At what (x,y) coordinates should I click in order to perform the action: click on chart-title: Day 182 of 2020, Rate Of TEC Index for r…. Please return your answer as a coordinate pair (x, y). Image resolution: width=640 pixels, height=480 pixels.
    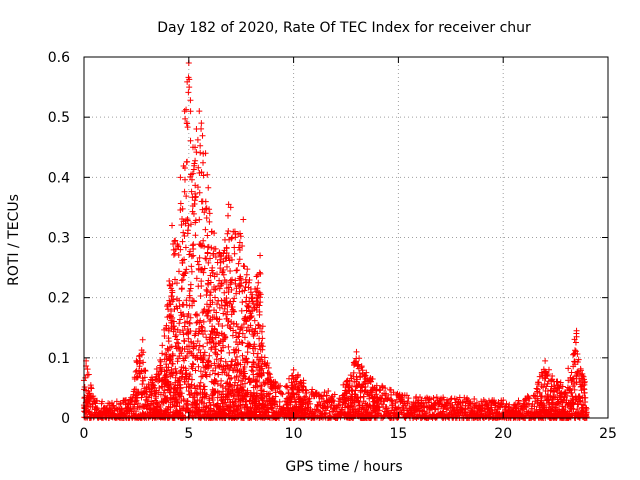
    Looking at the image, I should click on (344, 28).